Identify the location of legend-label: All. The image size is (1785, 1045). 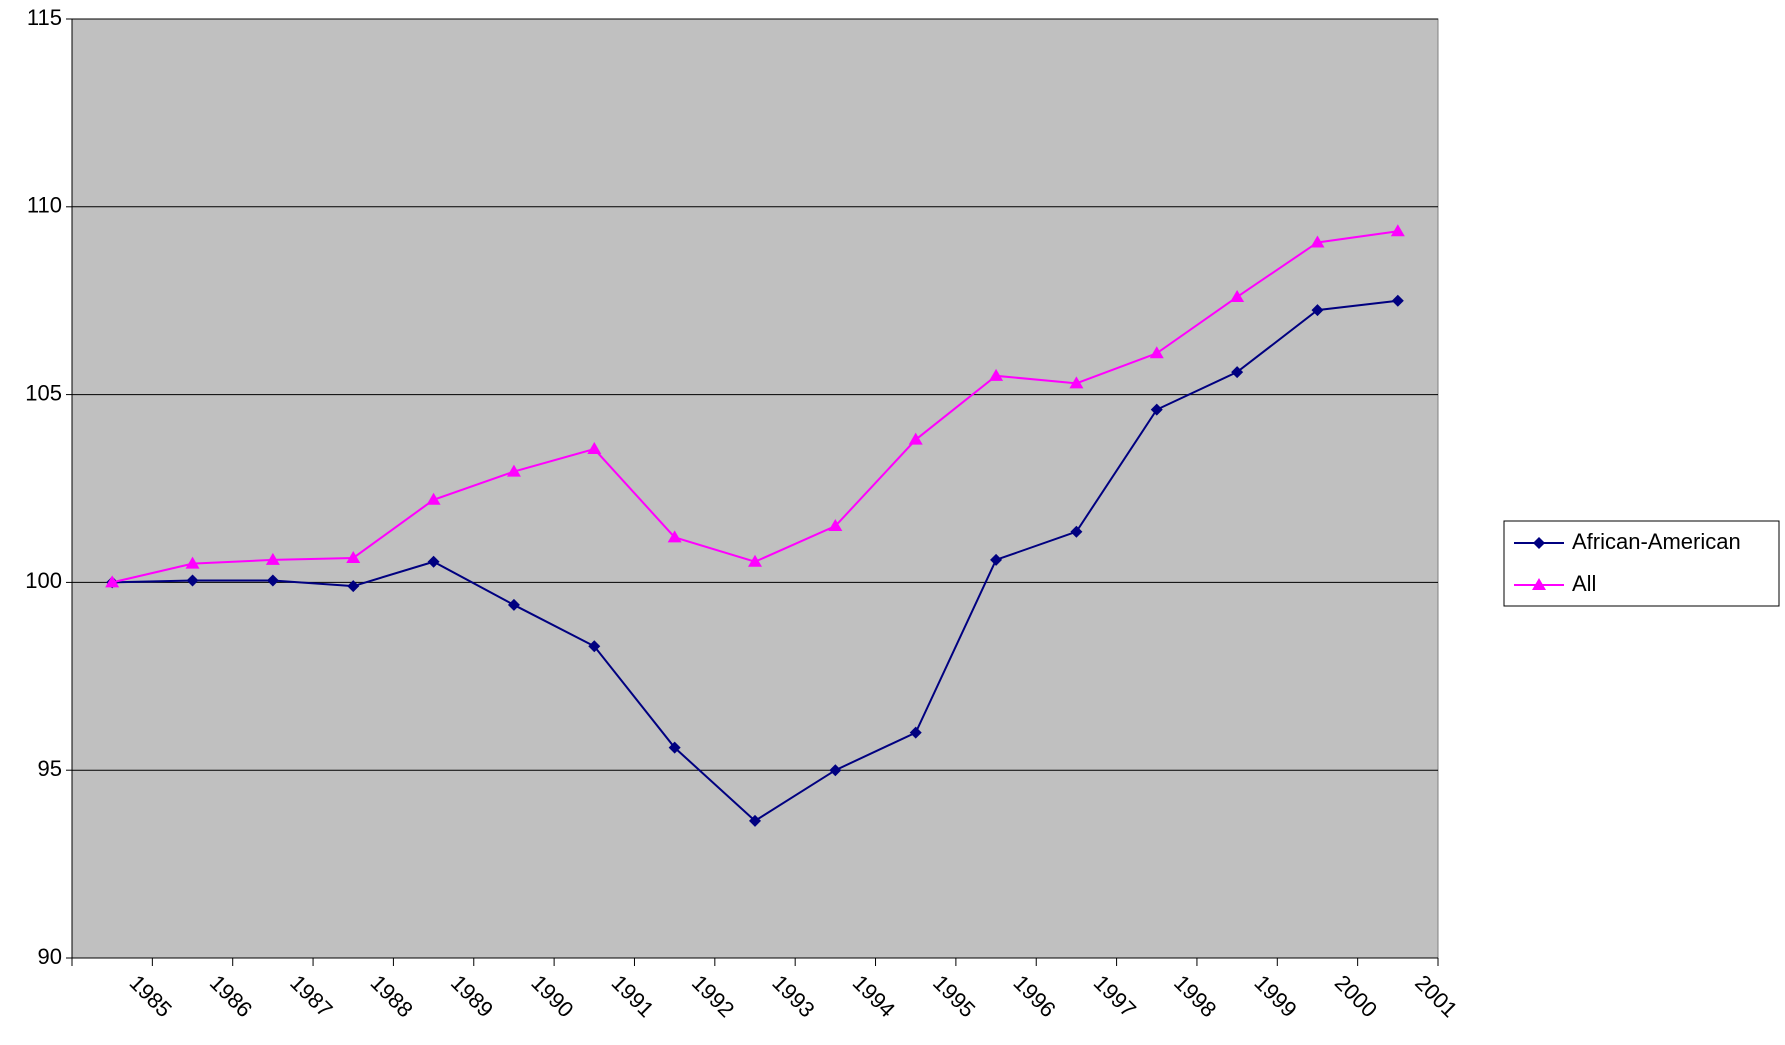
(1584, 583).